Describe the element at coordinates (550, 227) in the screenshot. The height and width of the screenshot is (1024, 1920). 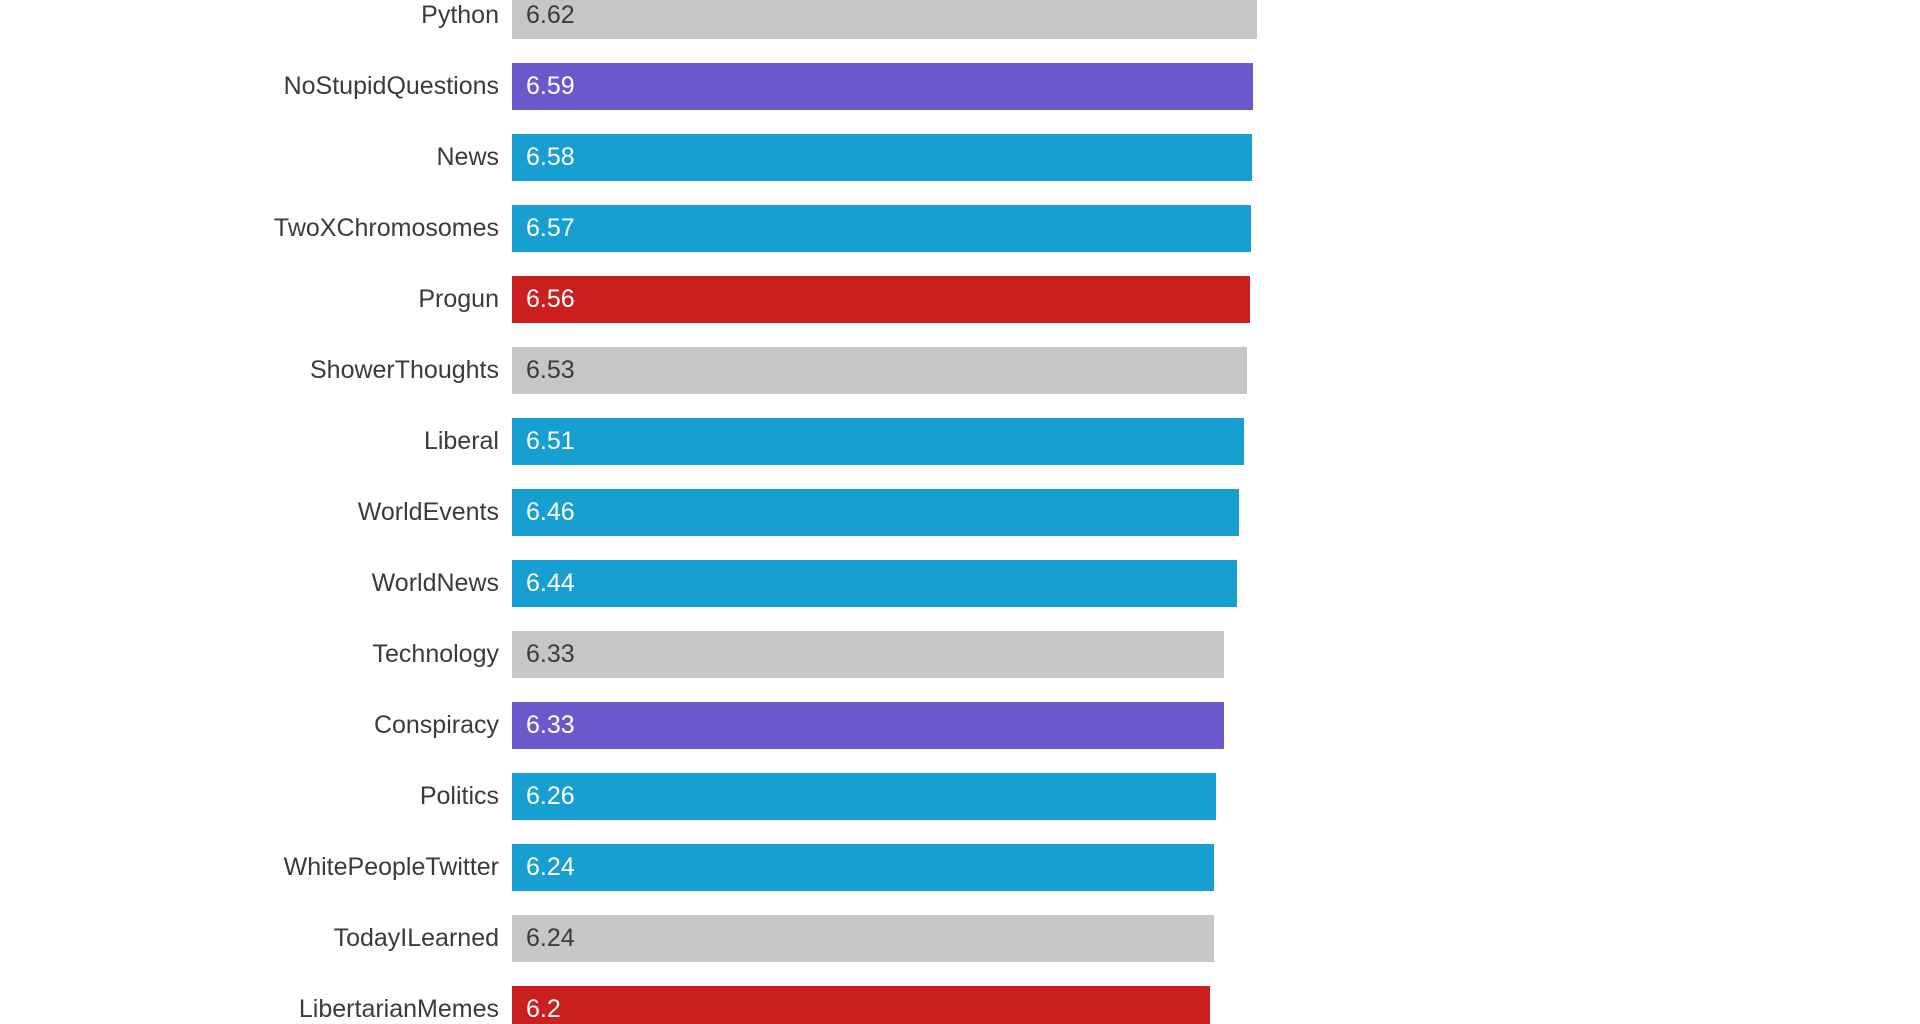
I see `value-label: 6.57` at that location.